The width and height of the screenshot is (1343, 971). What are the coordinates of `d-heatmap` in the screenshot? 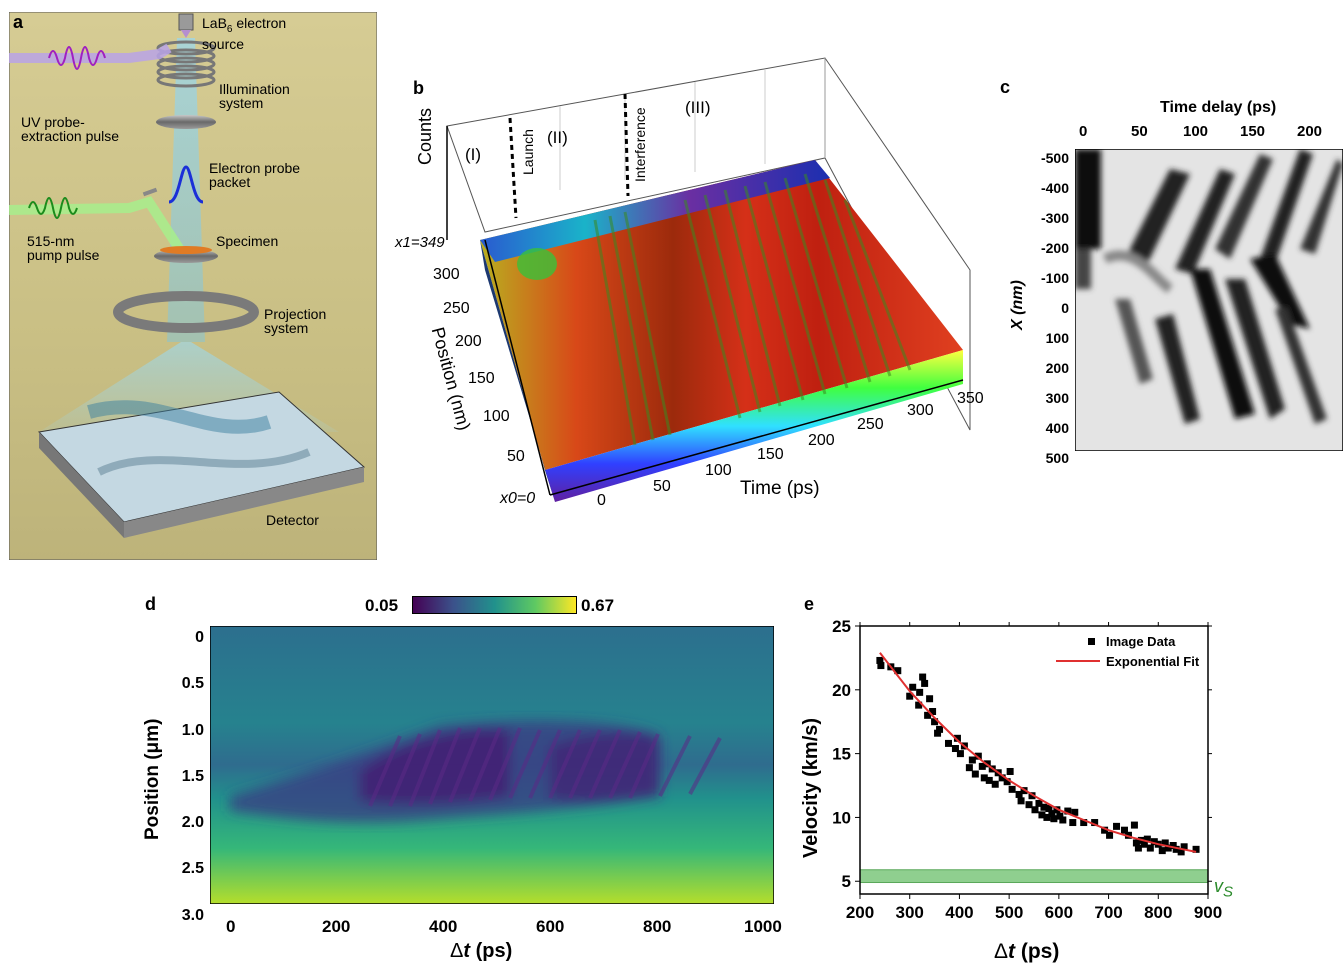 It's located at (492, 765).